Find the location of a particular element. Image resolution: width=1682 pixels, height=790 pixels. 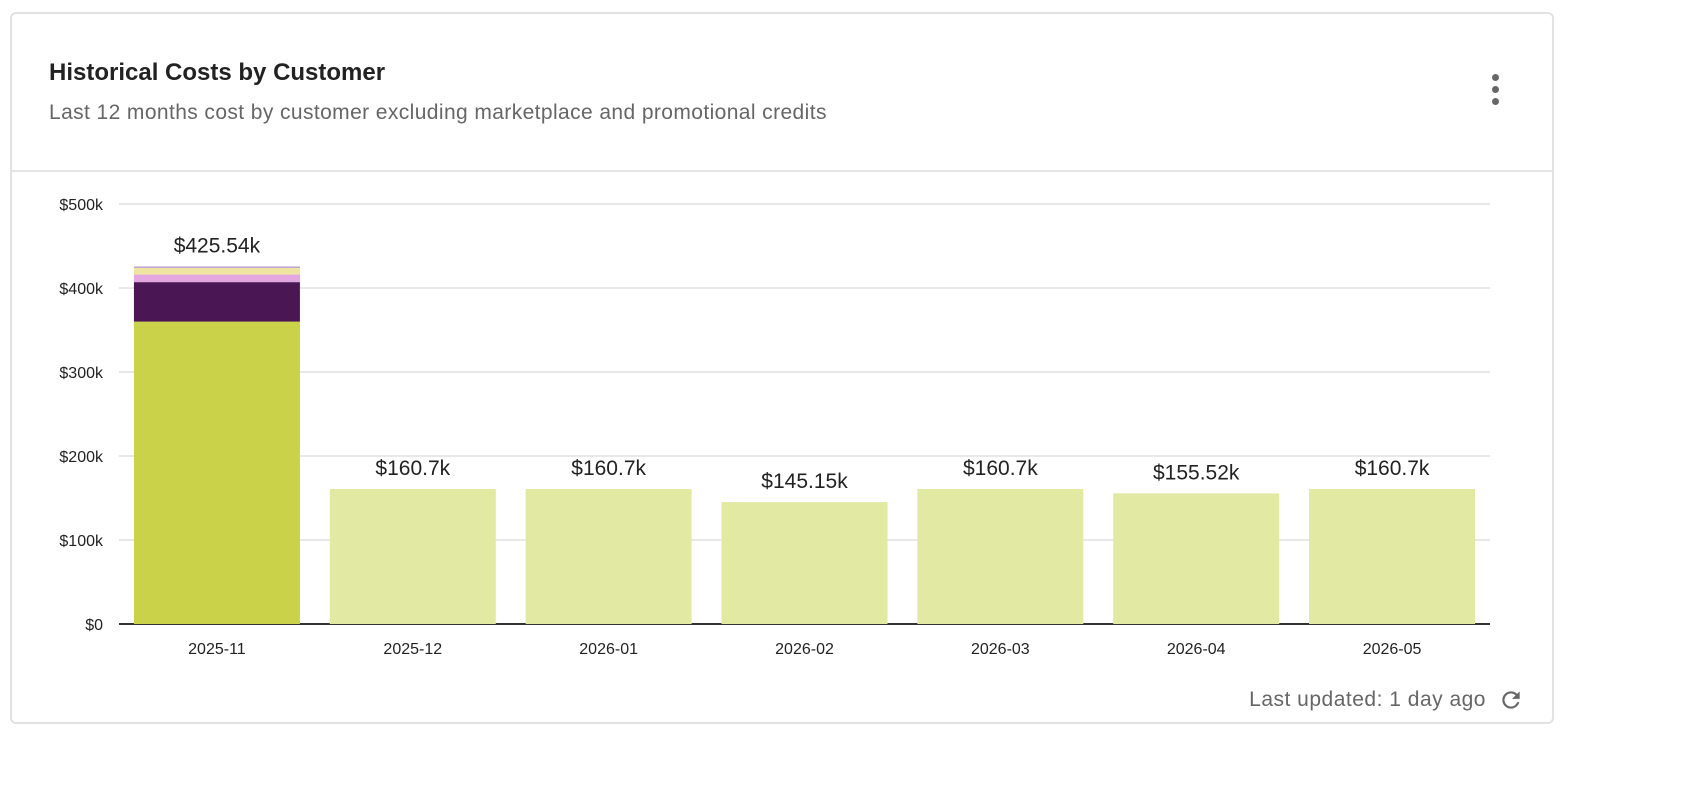

y-tick-label: $100k is located at coordinates (81, 541).